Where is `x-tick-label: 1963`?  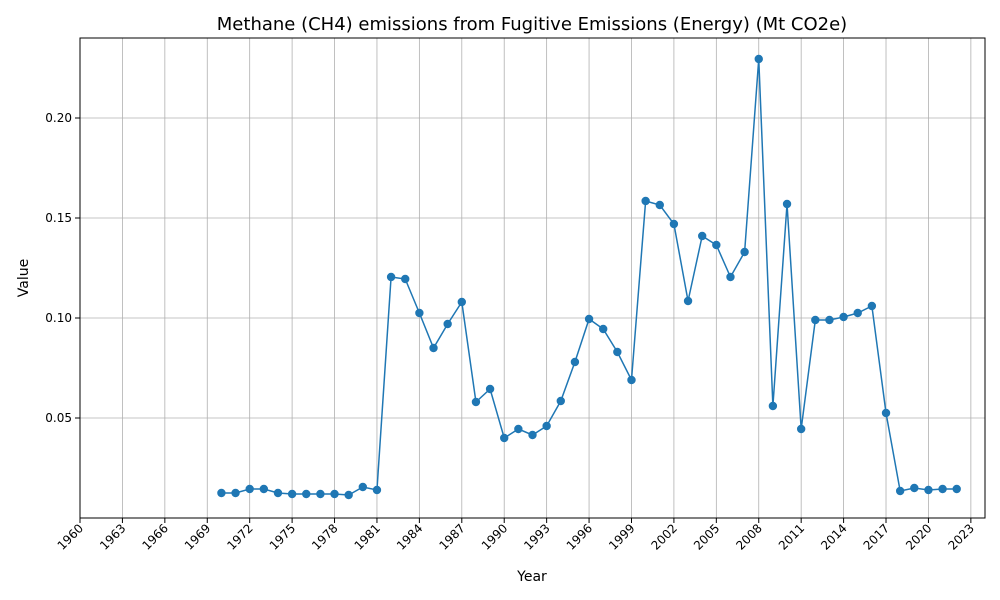 x-tick-label: 1963 is located at coordinates (112, 536).